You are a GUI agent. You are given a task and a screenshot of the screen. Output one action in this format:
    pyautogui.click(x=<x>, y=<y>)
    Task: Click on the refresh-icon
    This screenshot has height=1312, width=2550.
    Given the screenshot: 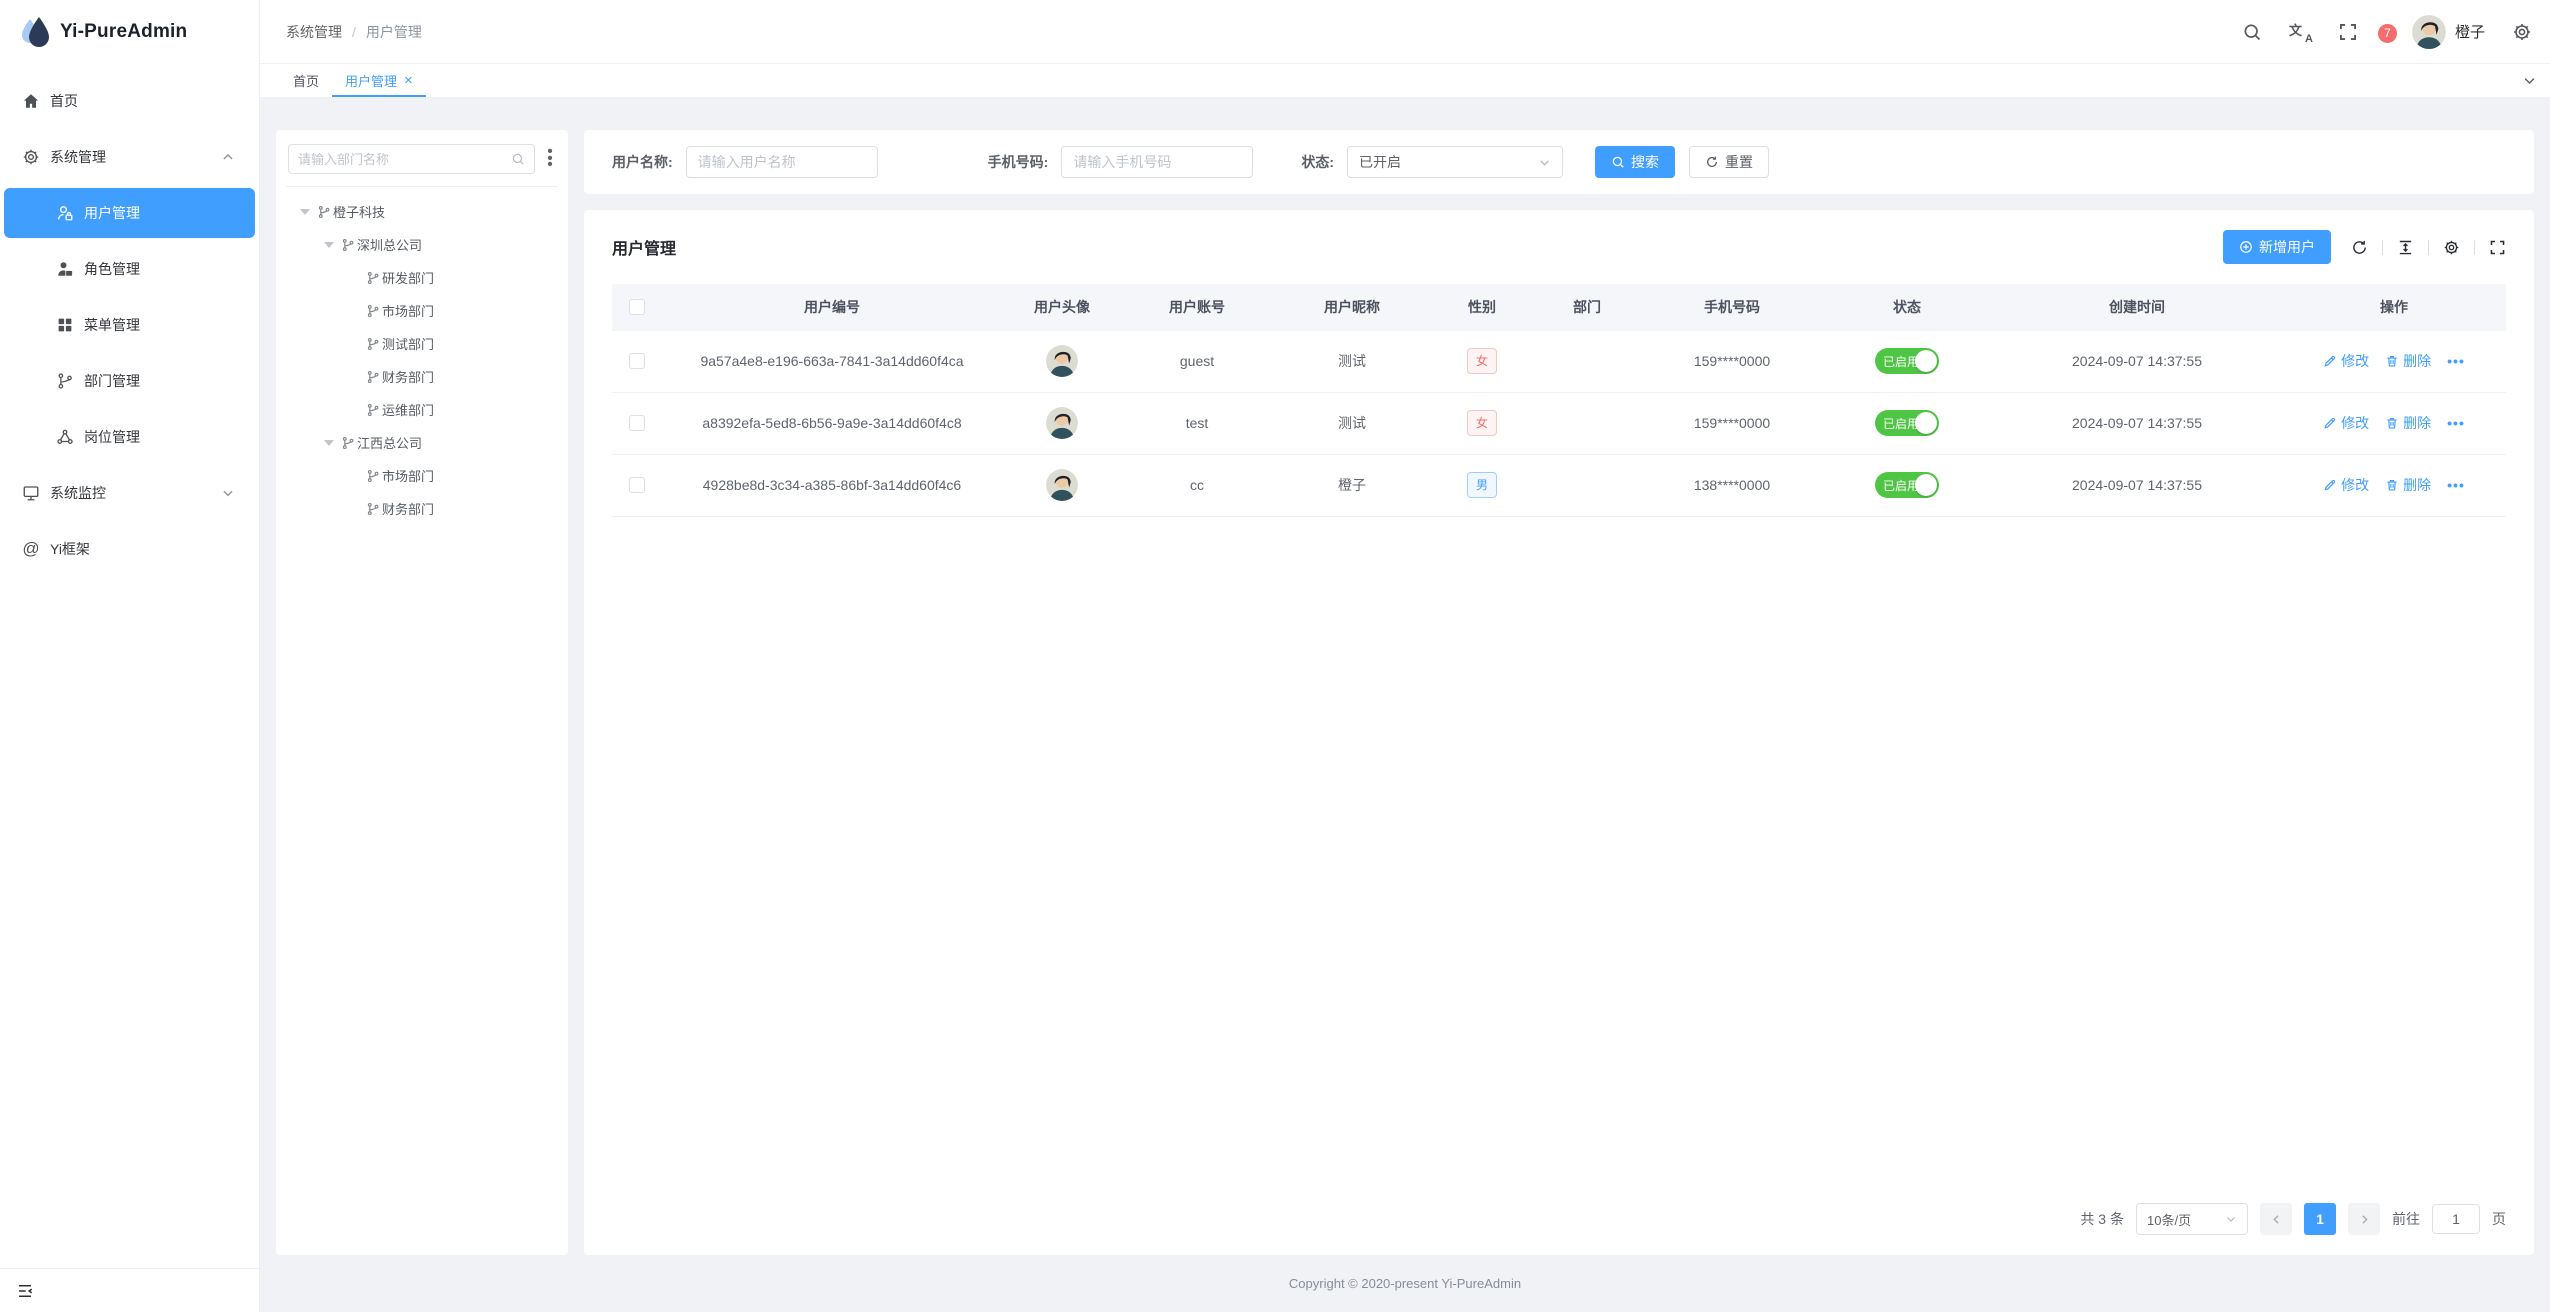 What is the action you would take?
    pyautogui.click(x=2359, y=247)
    